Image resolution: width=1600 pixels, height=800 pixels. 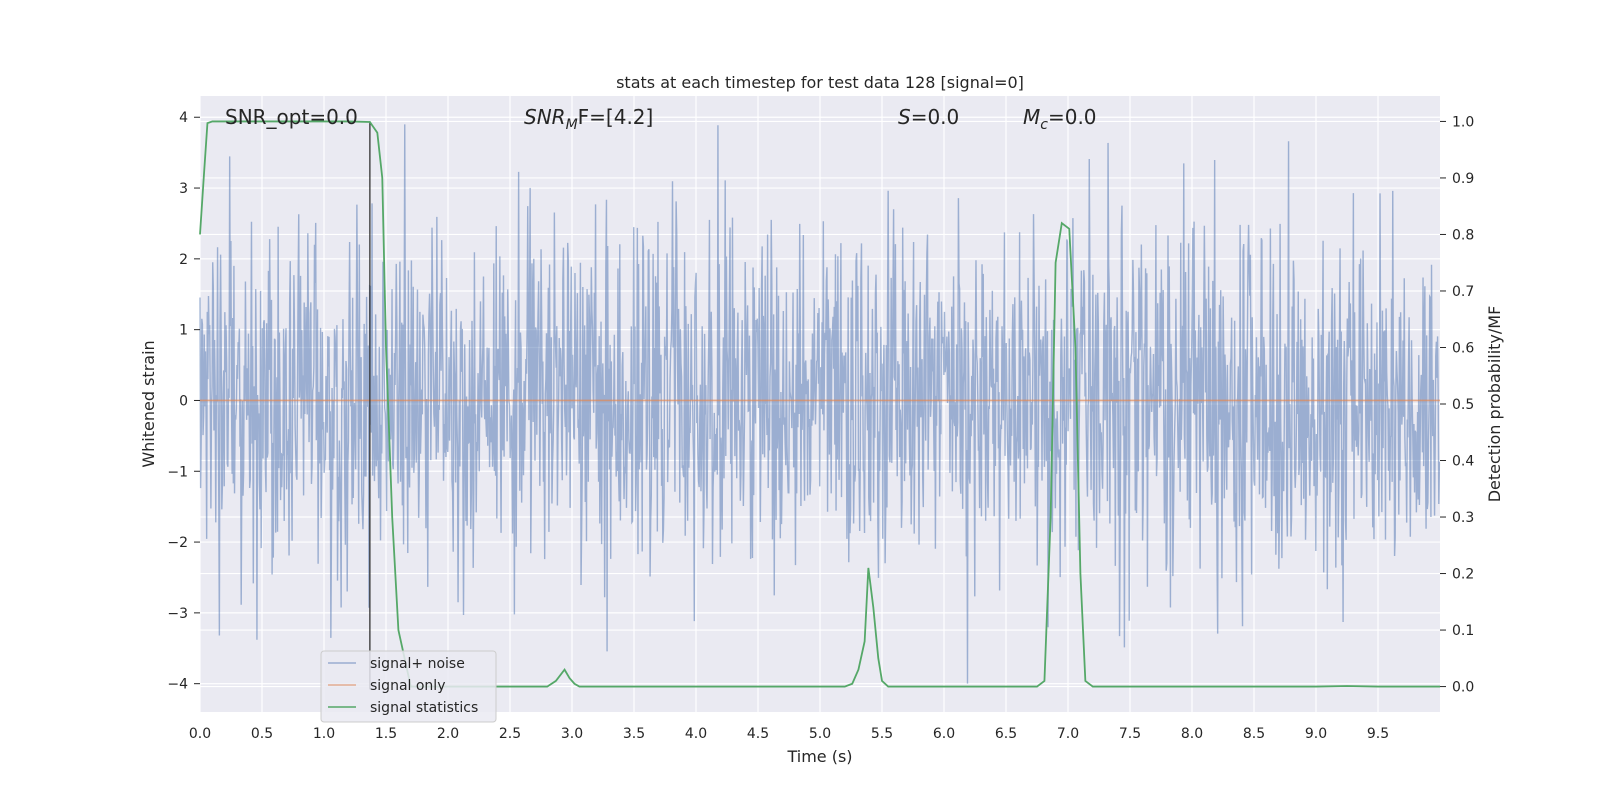 I want to click on y-axis-label: Whitened strain, so click(x=148, y=403).